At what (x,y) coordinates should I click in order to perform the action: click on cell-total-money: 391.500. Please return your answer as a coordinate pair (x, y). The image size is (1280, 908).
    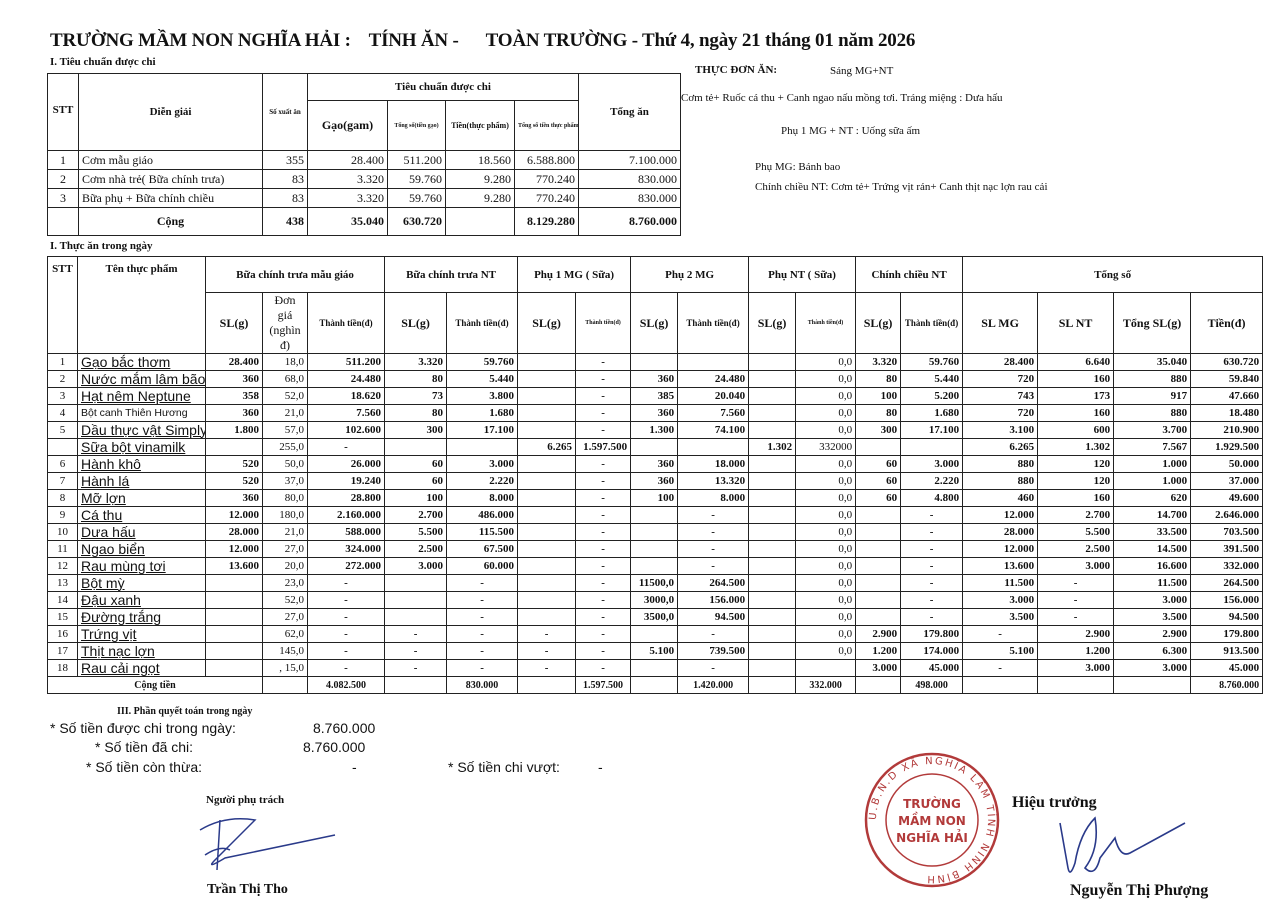
    Looking at the image, I should click on (1227, 549).